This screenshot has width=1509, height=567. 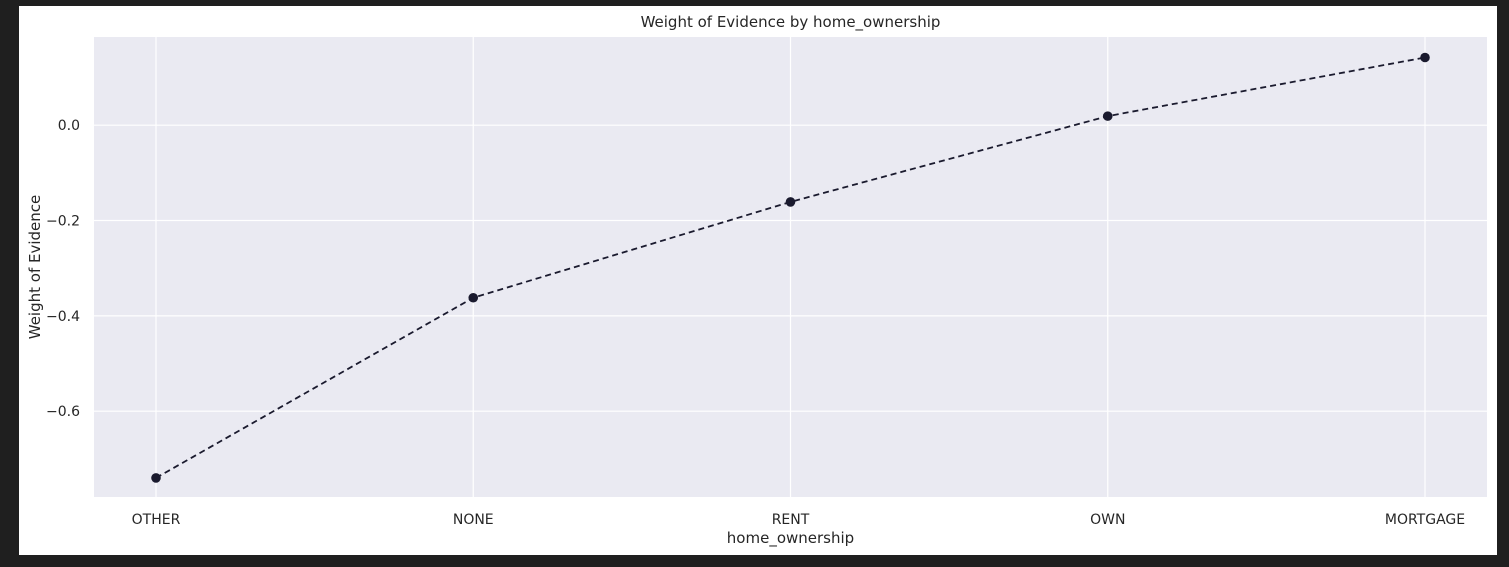 What do you see at coordinates (35, 267) in the screenshot?
I see `y-axis-label: Weight of Evidence` at bounding box center [35, 267].